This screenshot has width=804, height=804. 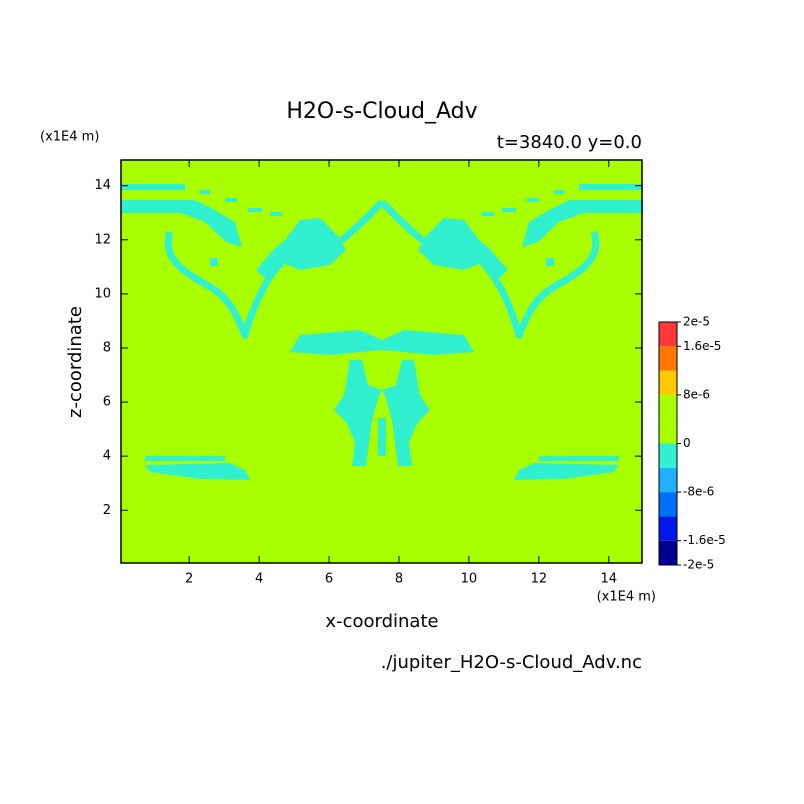 I want to click on colorbar-tick-label: 1.6e-5, so click(x=702, y=346).